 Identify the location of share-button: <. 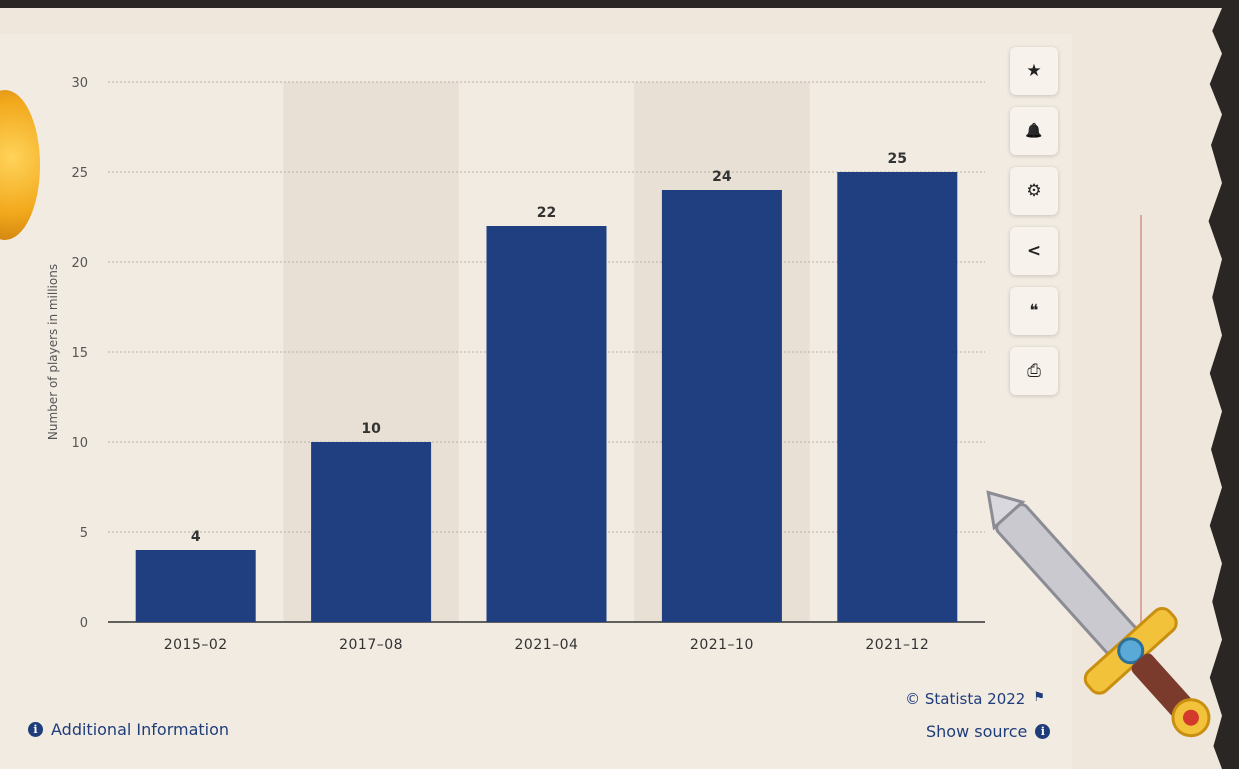
(1034, 251).